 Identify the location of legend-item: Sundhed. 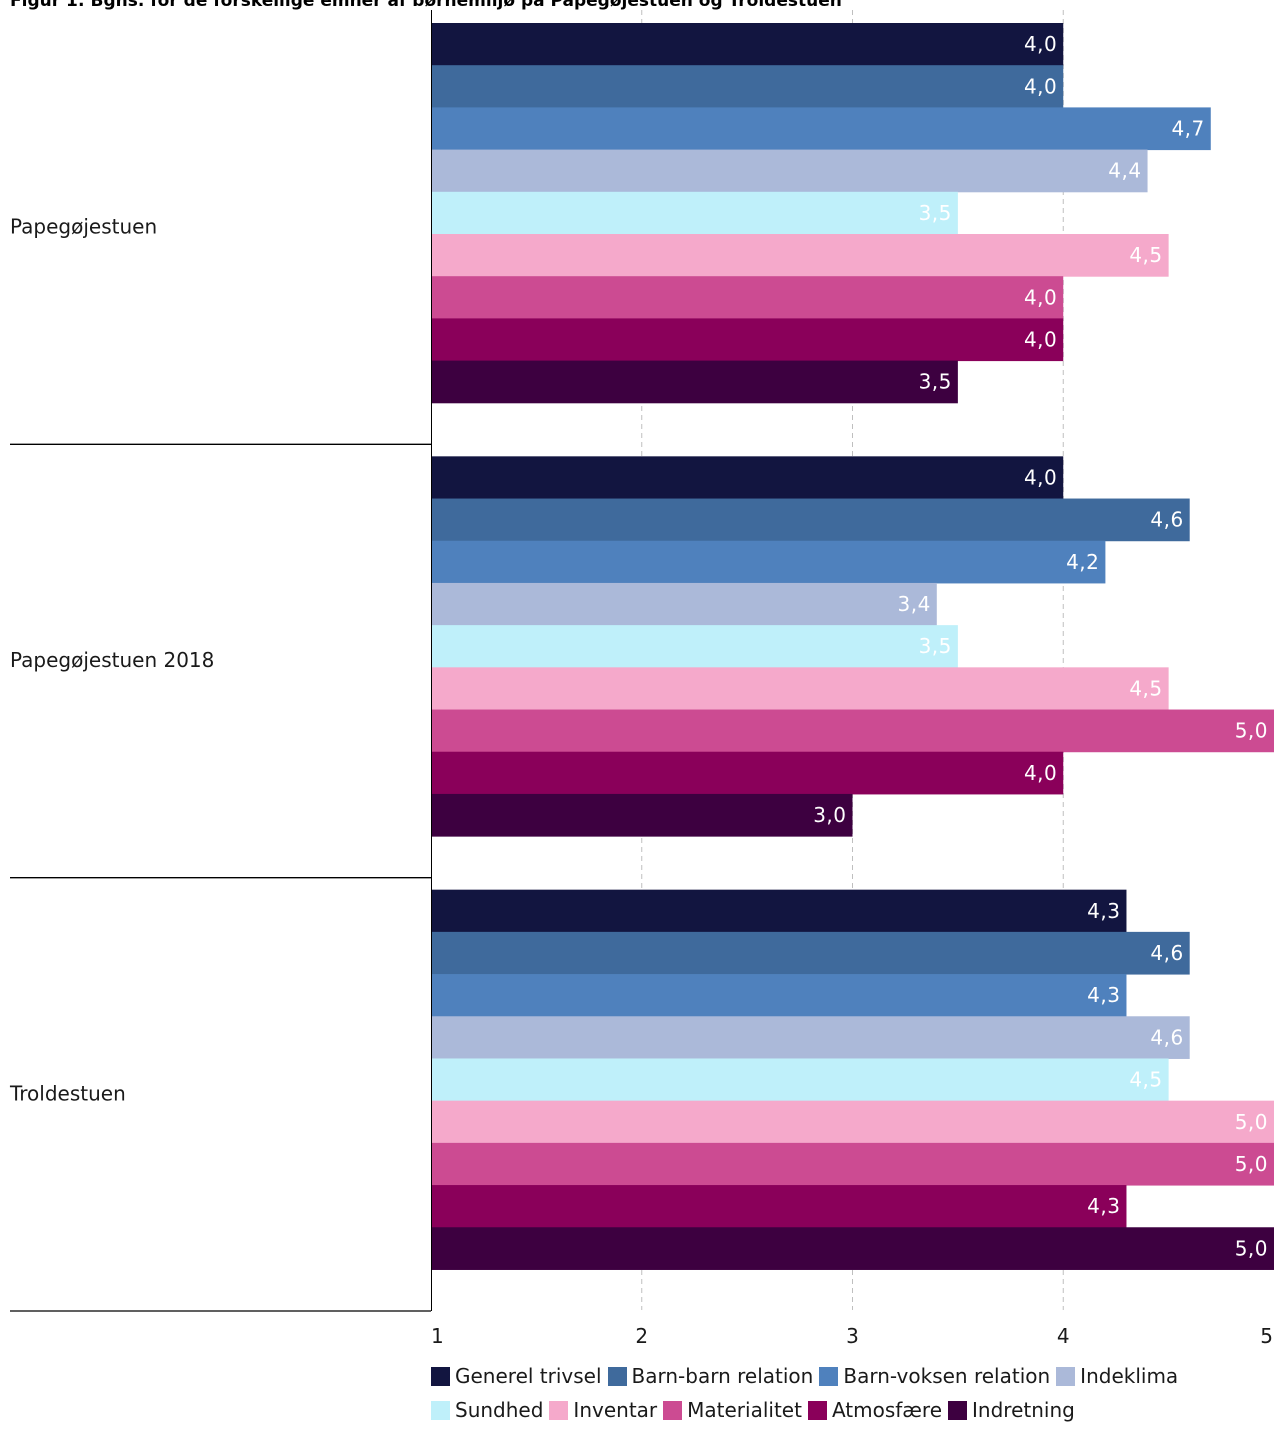
(487, 1410).